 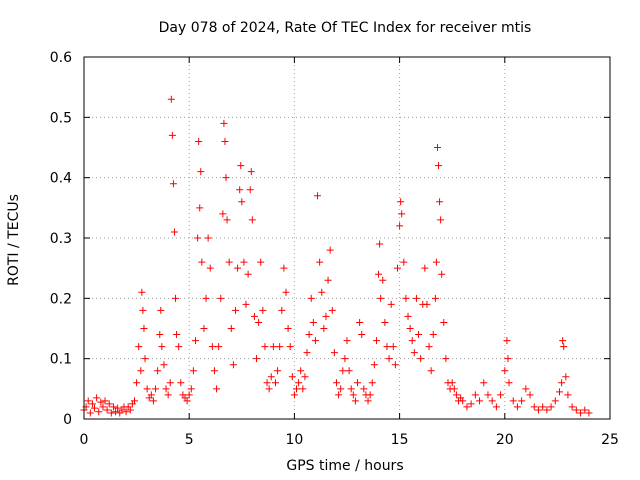 What do you see at coordinates (505, 440) in the screenshot?
I see `x-tick-label: 20` at bounding box center [505, 440].